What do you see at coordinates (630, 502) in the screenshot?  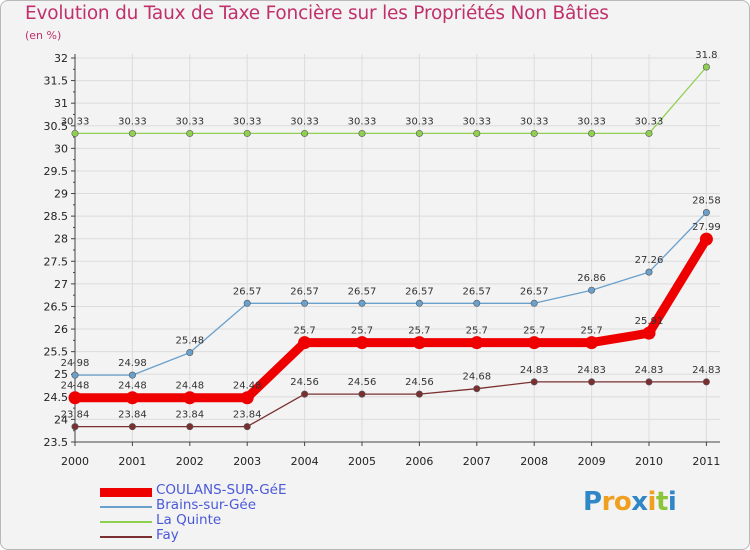 I see `proxiti-logo: Proxiti` at bounding box center [630, 502].